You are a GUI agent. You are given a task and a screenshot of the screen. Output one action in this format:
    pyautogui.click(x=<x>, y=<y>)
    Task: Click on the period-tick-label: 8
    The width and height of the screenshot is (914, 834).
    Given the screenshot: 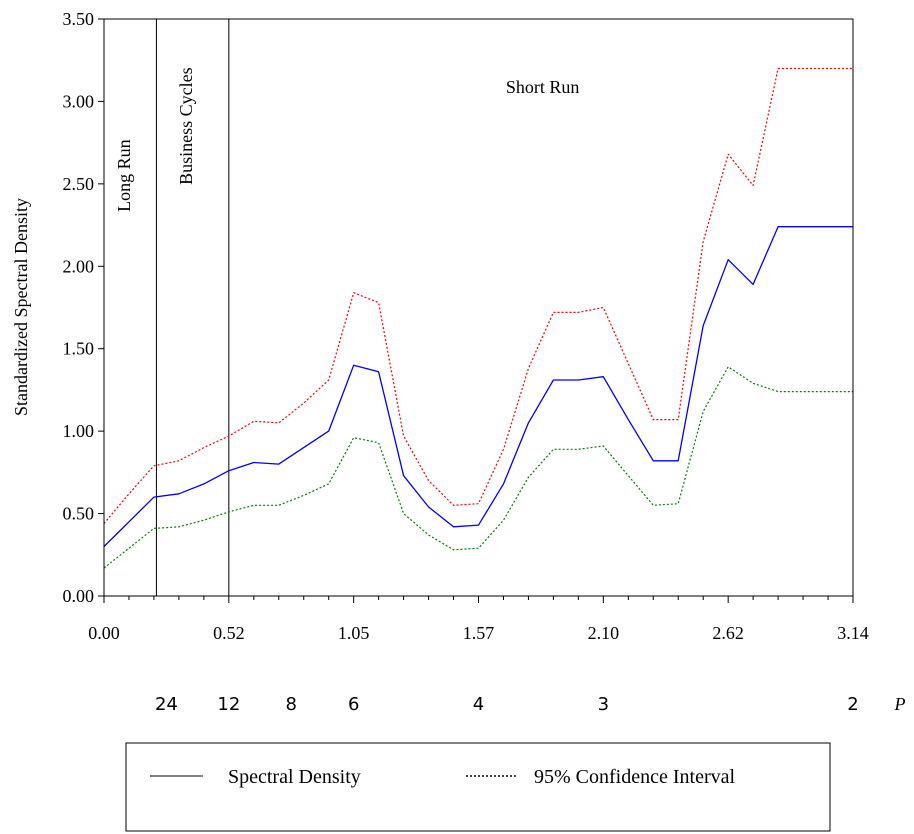 What is the action you would take?
    pyautogui.click(x=291, y=704)
    